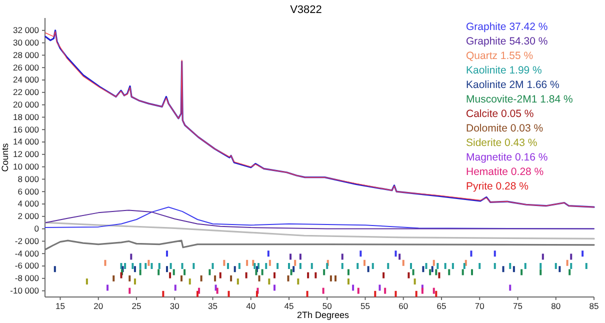  I want to click on x-tick-label: 70, so click(479, 306).